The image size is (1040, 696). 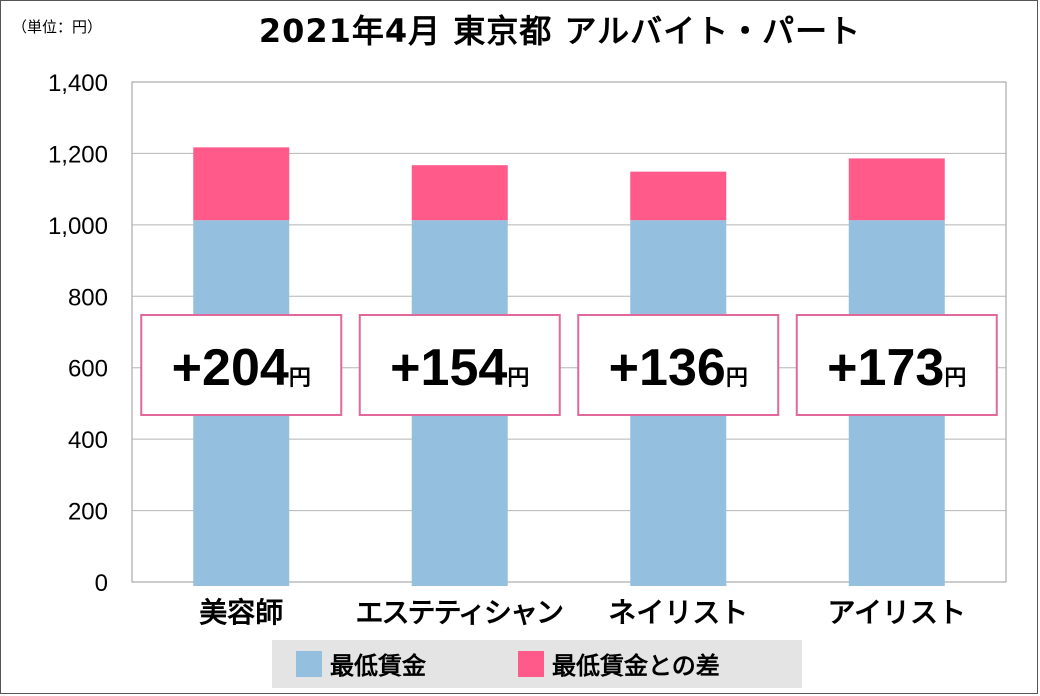 What do you see at coordinates (636, 666) in the screenshot?
I see `legend-label: 最低賃金との差` at bounding box center [636, 666].